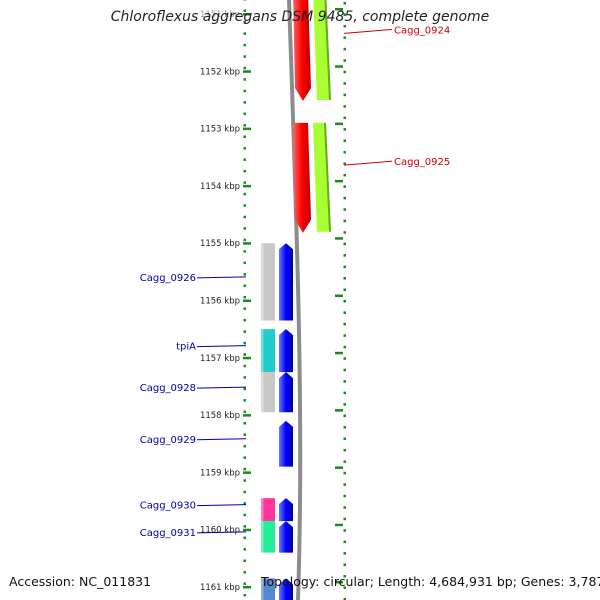 This screenshot has width=600, height=600. What do you see at coordinates (422, 162) in the screenshot?
I see `gene-label: Cagg_0925` at bounding box center [422, 162].